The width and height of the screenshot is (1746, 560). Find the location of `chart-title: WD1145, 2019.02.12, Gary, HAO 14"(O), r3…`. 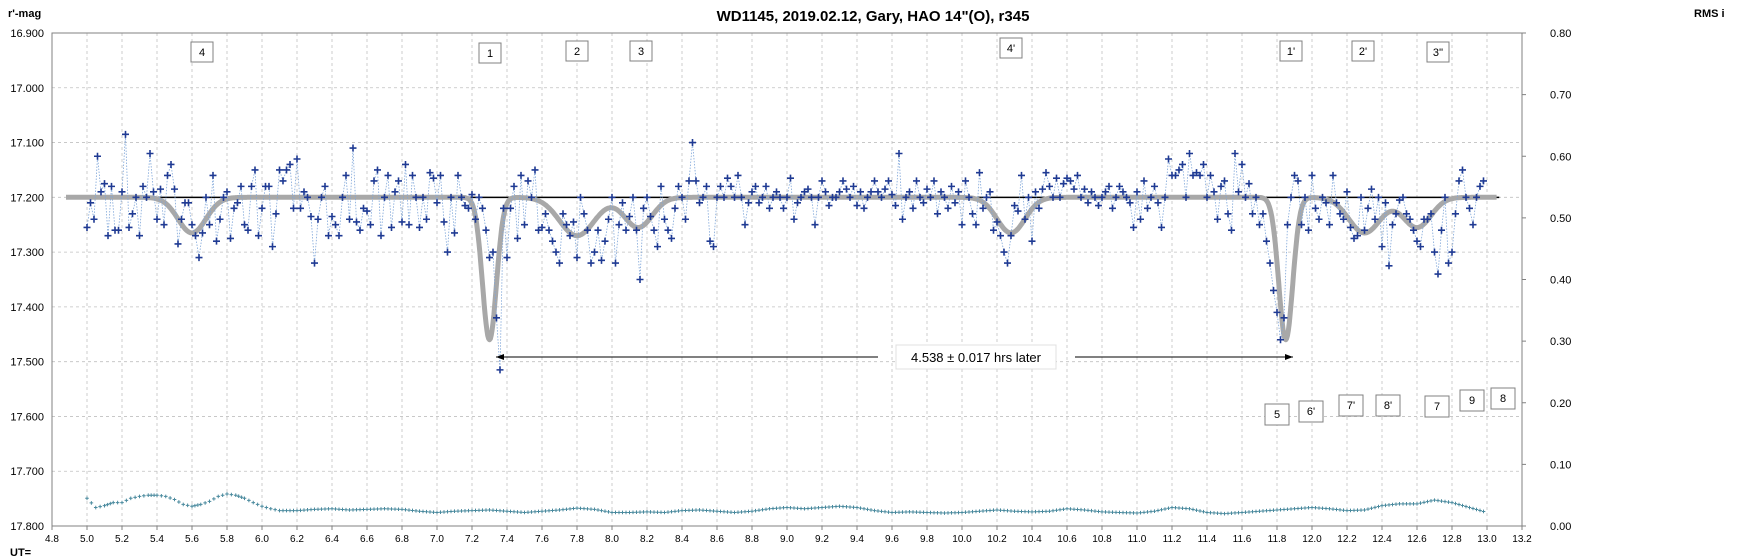

chart-title: WD1145, 2019.02.12, Gary, HAO 14"(O), r3… is located at coordinates (873, 16).